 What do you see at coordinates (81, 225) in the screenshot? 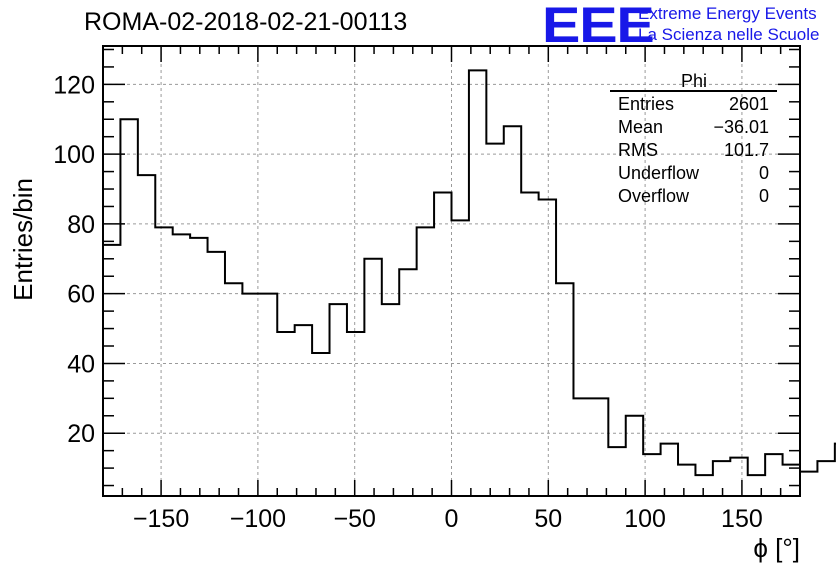
I see `y-tick-label: 80` at bounding box center [81, 225].